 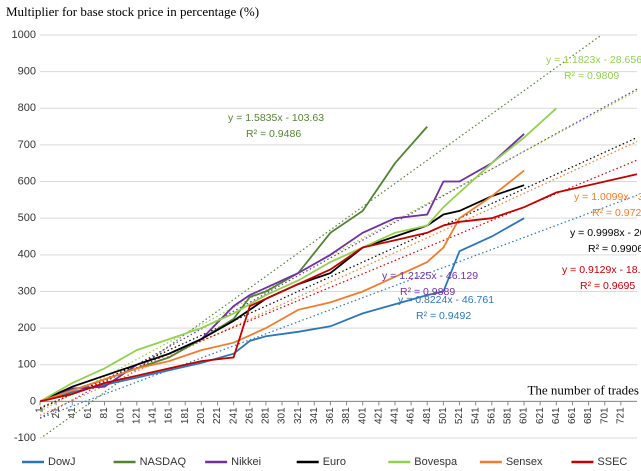 What do you see at coordinates (572, 415) in the screenshot?
I see `x-tick-label: 661` at bounding box center [572, 415].